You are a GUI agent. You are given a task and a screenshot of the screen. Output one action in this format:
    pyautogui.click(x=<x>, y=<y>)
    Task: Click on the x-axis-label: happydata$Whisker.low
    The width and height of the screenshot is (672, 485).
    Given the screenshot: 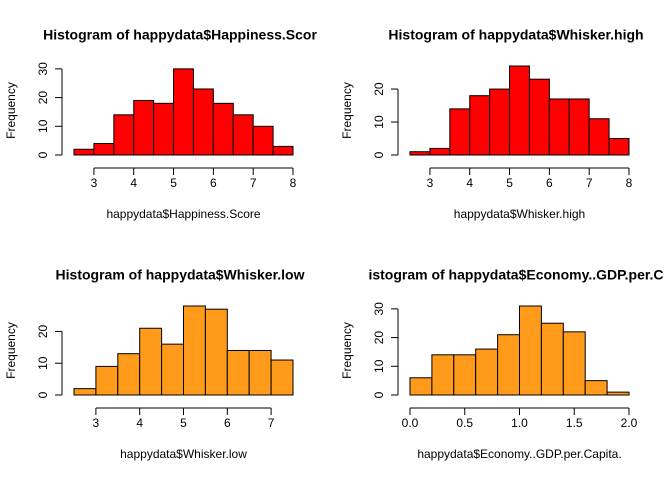 What is the action you would take?
    pyautogui.click(x=183, y=454)
    